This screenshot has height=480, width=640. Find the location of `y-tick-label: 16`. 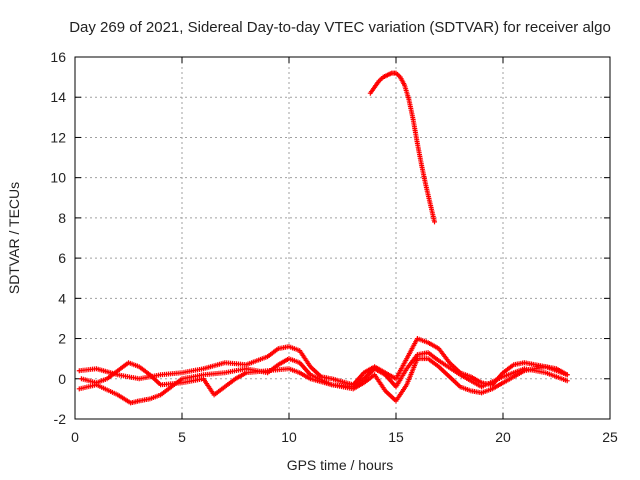

y-tick-label: 16 is located at coordinates (58, 57).